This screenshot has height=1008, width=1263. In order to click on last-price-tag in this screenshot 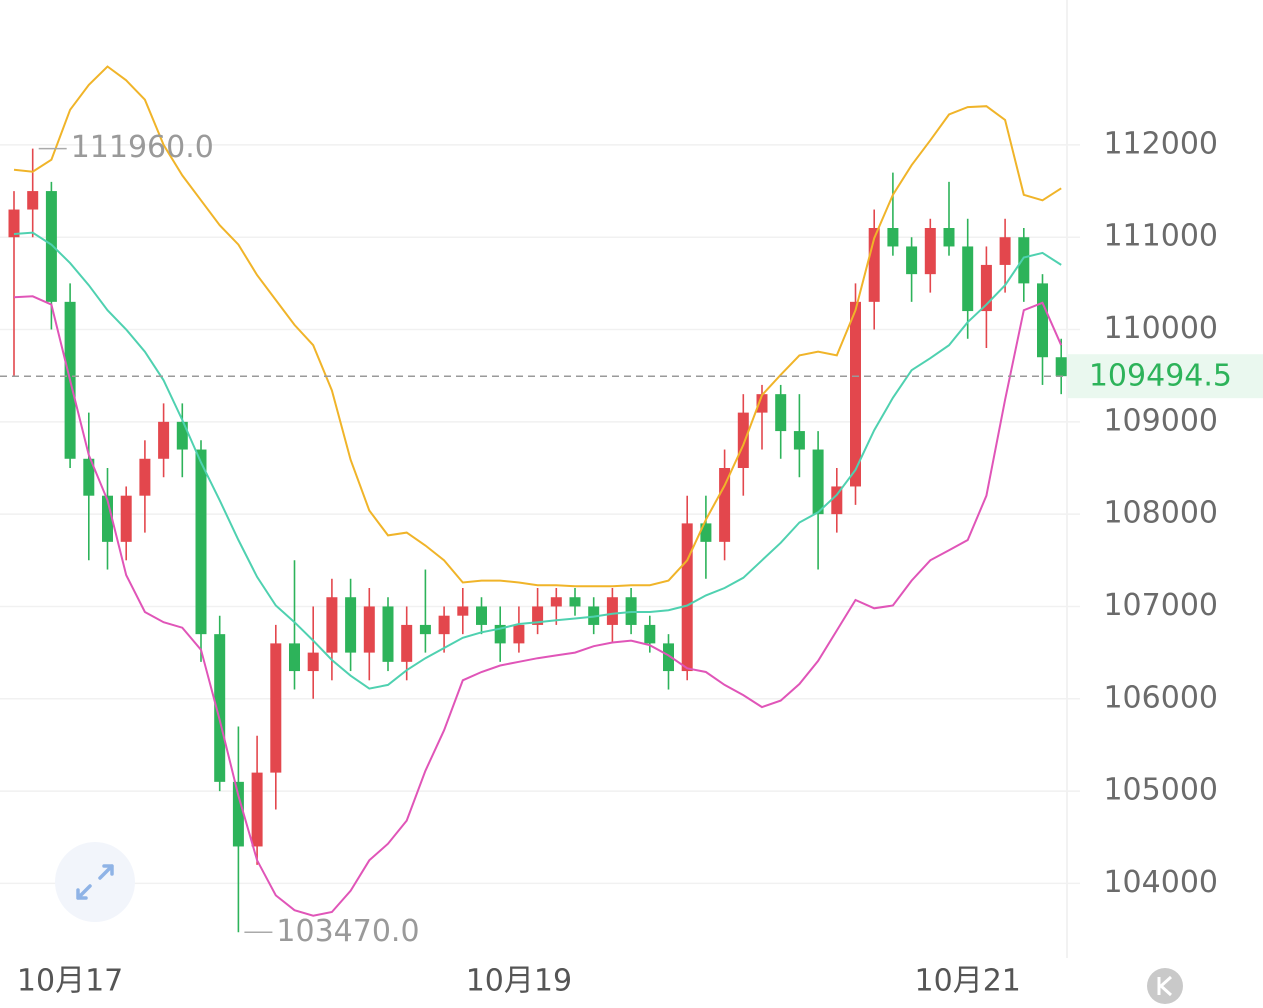, I will do `click(1165, 376)`.